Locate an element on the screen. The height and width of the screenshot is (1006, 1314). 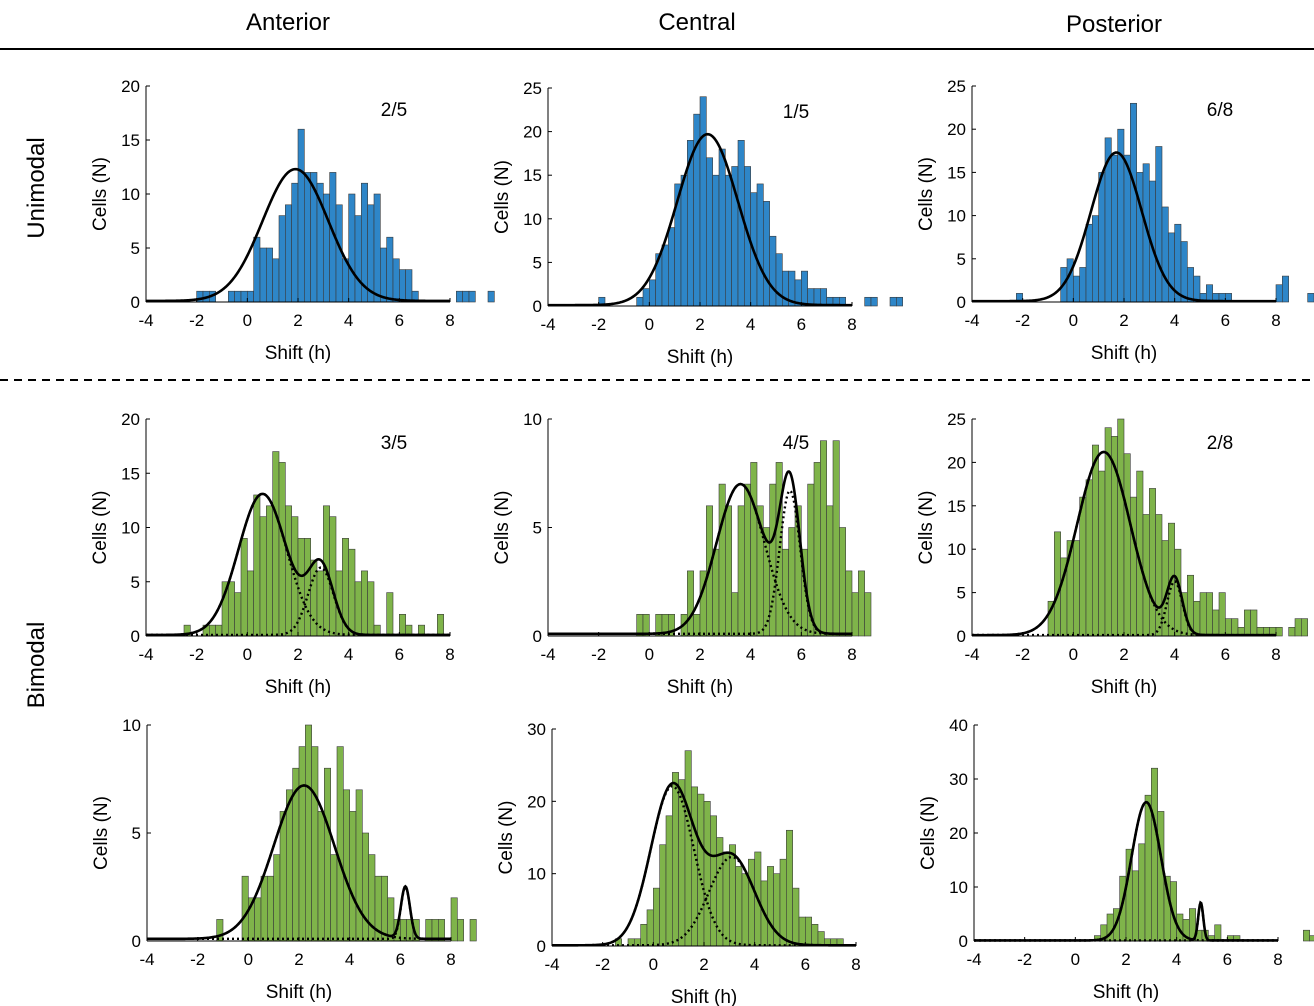
histogram-panel: -4 -2 0 2 4 6 8 0 5 10 Shift (h) Cells (N) 4/5 is located at coordinates (682, 554).